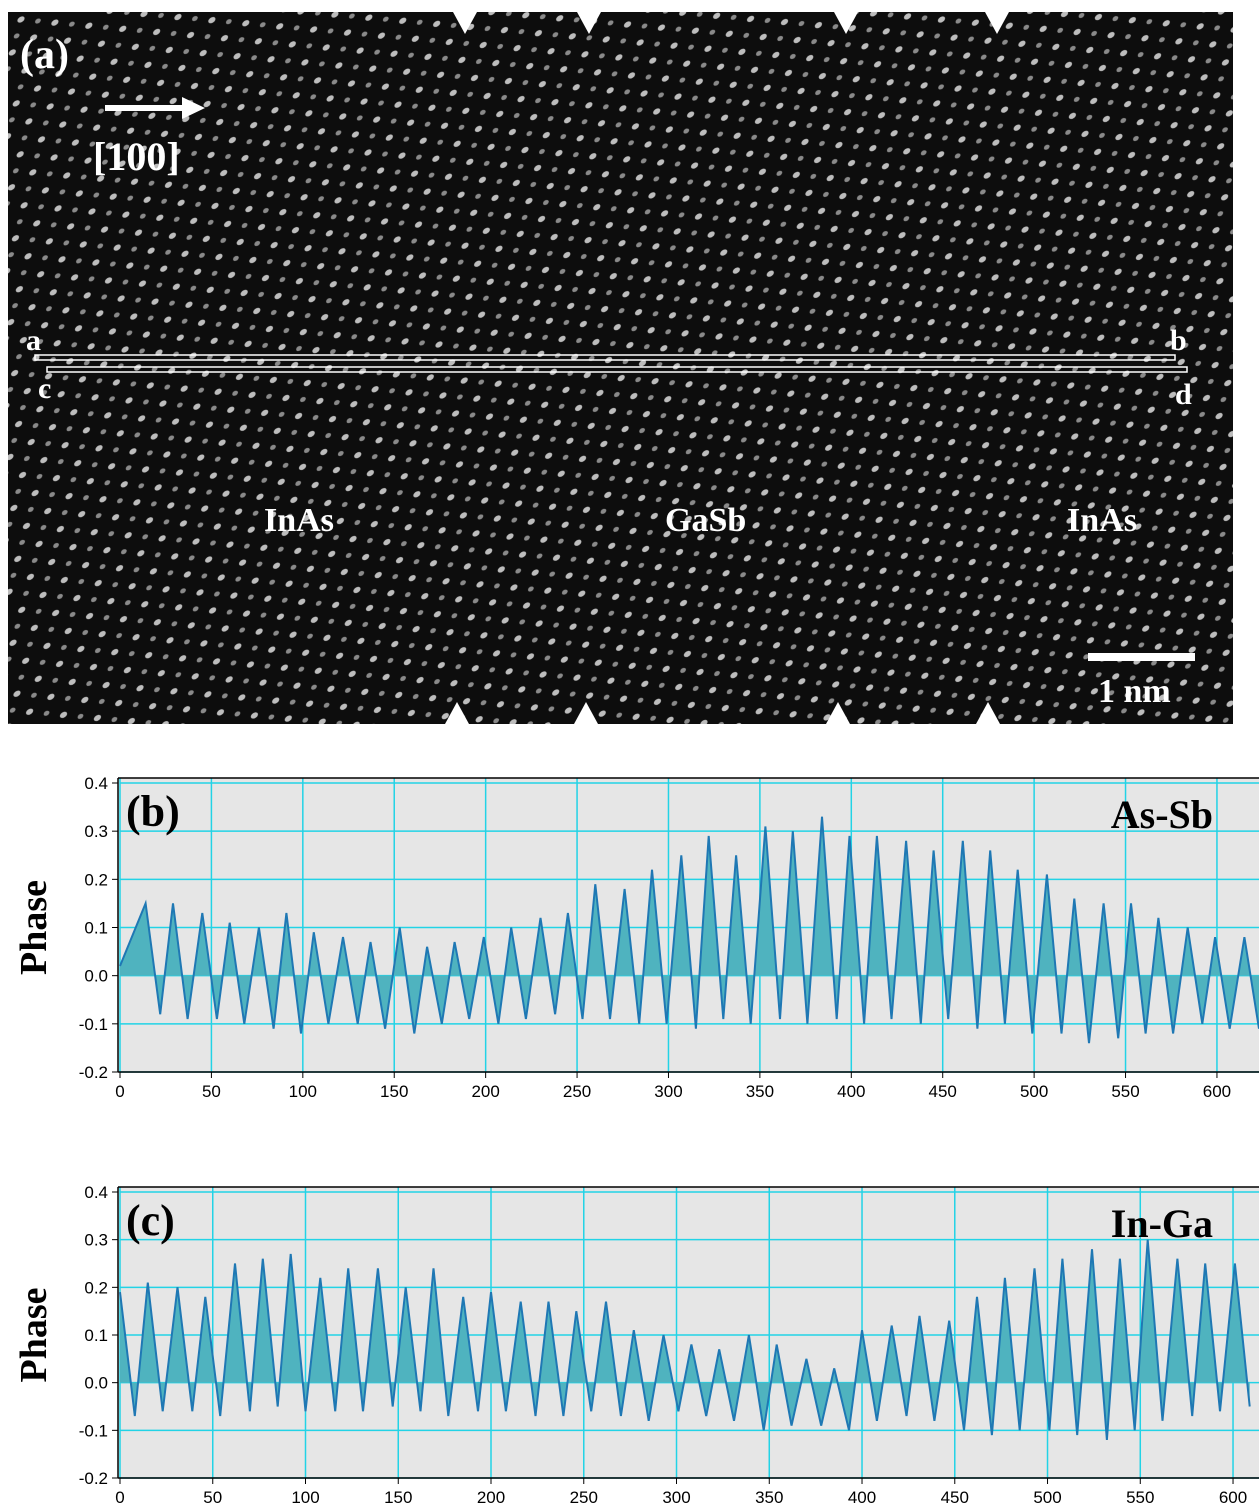 This screenshot has height=1511, width=1259. Describe the element at coordinates (611, 363) in the screenshot. I see `profile-lines` at that location.